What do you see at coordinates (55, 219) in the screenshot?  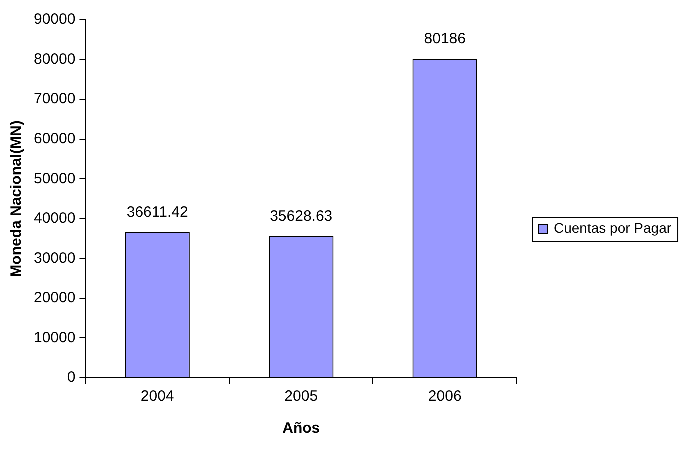 I see `y-tick-label: 40000` at bounding box center [55, 219].